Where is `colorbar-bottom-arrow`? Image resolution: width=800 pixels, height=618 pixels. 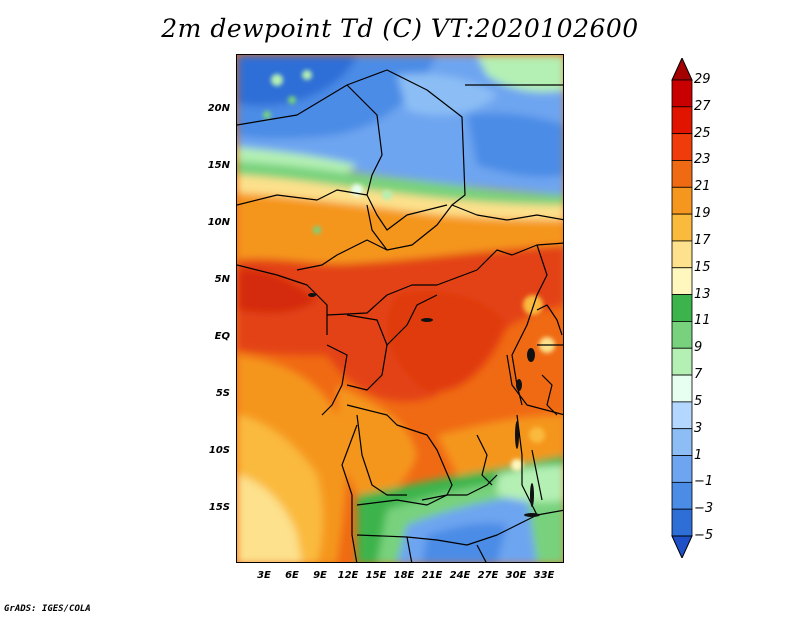 colorbar-bottom-arrow is located at coordinates (682, 546).